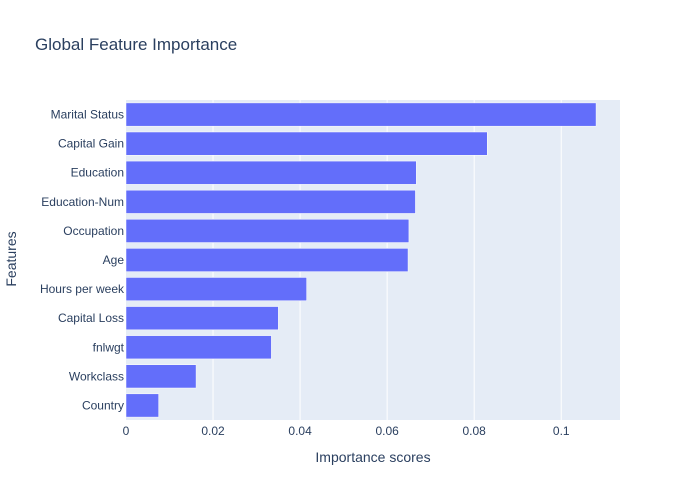 The width and height of the screenshot is (700, 500). What do you see at coordinates (91, 144) in the screenshot?
I see `y-tick-label: Capital Gain` at bounding box center [91, 144].